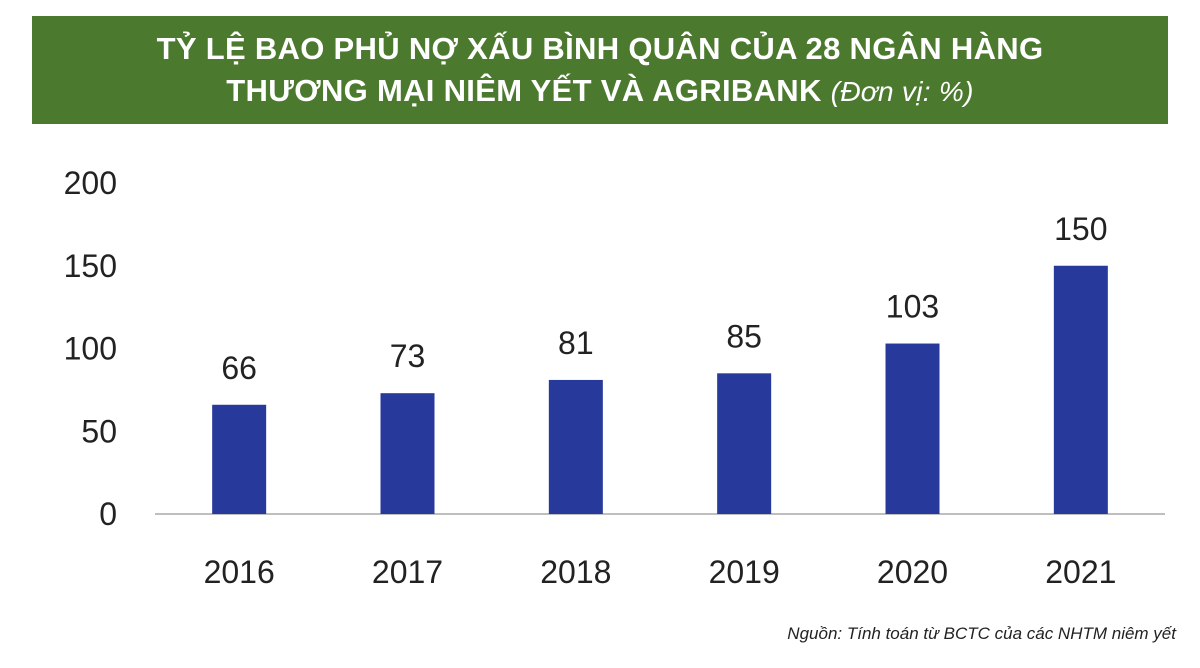 This screenshot has width=1200, height=668. I want to click on y-tick-label: 0, so click(108, 514).